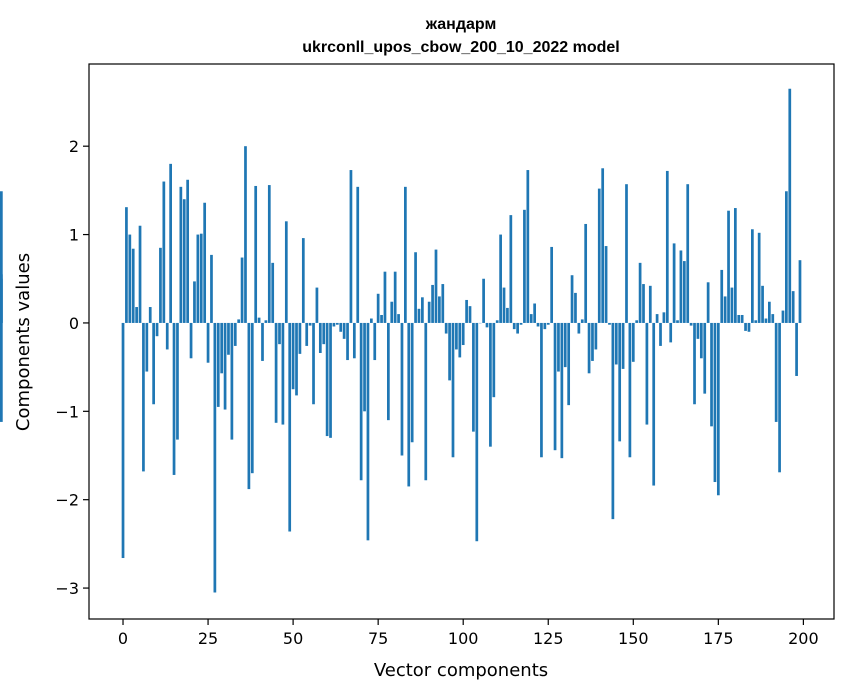 The image size is (847, 696). What do you see at coordinates (67, 411) in the screenshot?
I see `y-tick-label: −1` at bounding box center [67, 411].